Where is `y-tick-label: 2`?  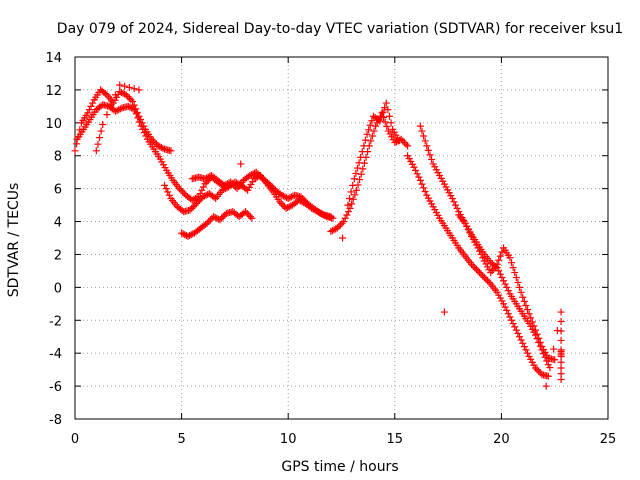 y-tick-label: 2 is located at coordinates (58, 255).